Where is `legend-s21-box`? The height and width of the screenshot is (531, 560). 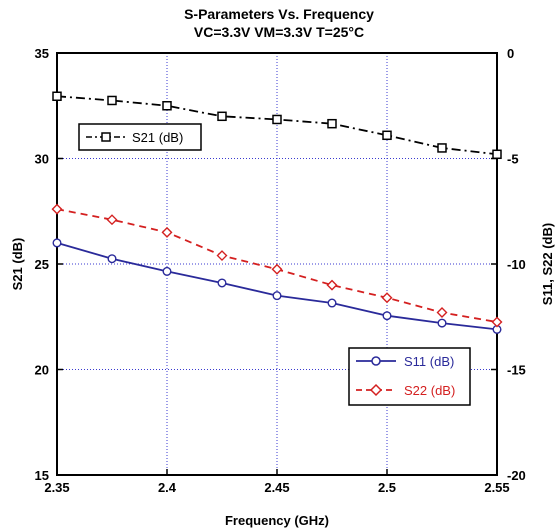
legend-s21-box is located at coordinates (140, 137).